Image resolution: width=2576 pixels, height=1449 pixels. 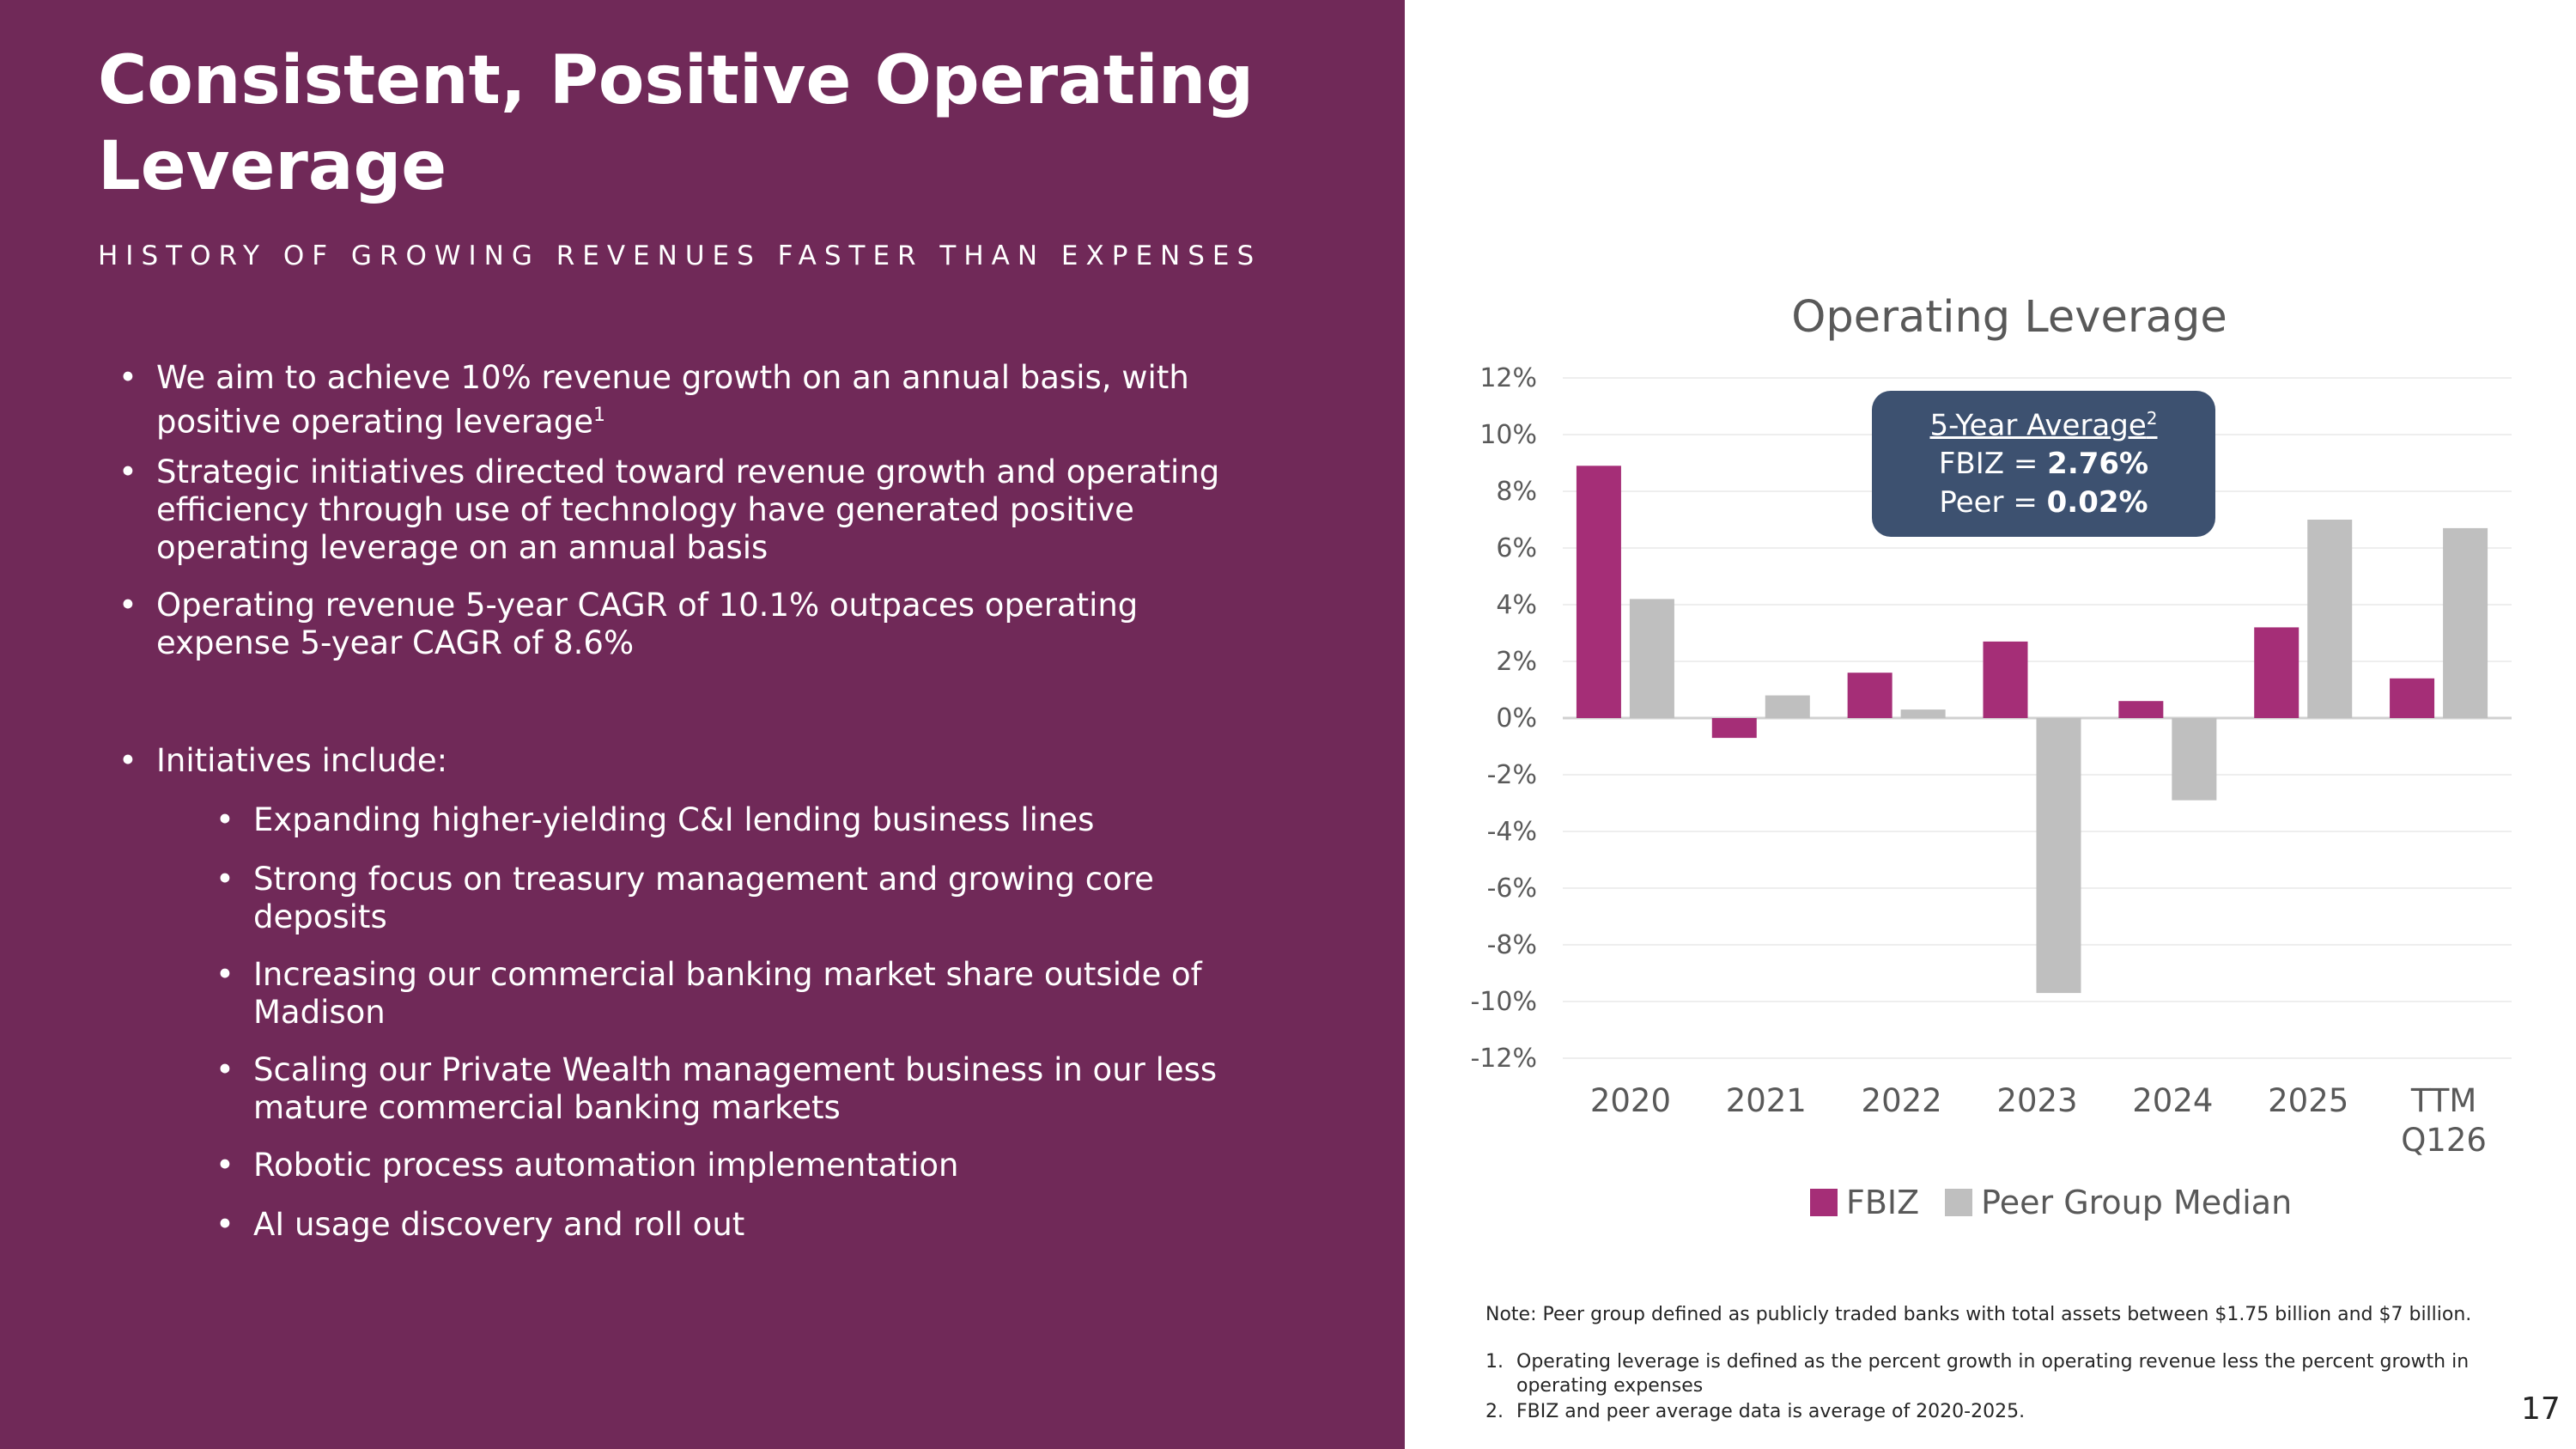 I want to click on legend-item-peer: Peer Group Median, so click(x=2119, y=1202).